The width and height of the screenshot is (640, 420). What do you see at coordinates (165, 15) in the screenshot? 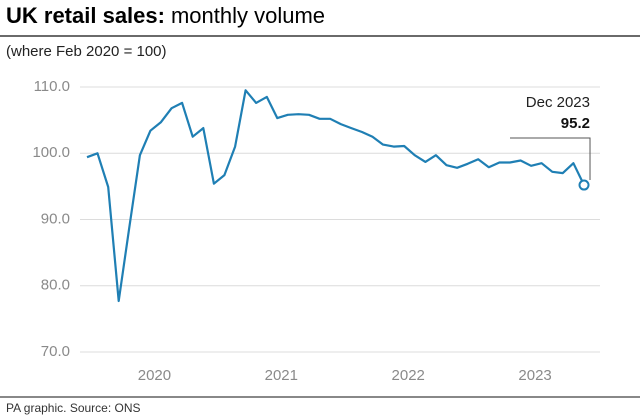
I see `chart-title: UK retail sales: monthly volume` at bounding box center [165, 15].